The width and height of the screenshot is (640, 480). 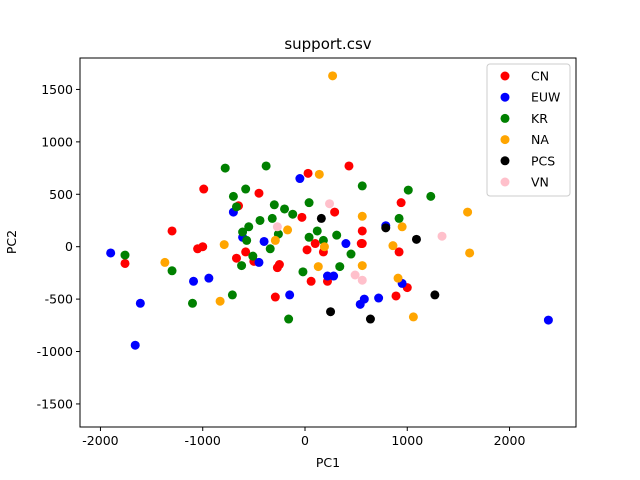 What do you see at coordinates (510, 440) in the screenshot?
I see `x-tick-label: 2000` at bounding box center [510, 440].